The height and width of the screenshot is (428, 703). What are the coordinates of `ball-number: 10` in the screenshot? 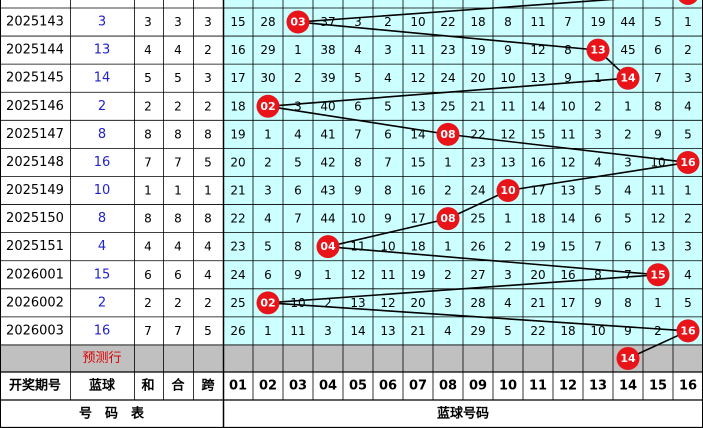 It's located at (508, 190).